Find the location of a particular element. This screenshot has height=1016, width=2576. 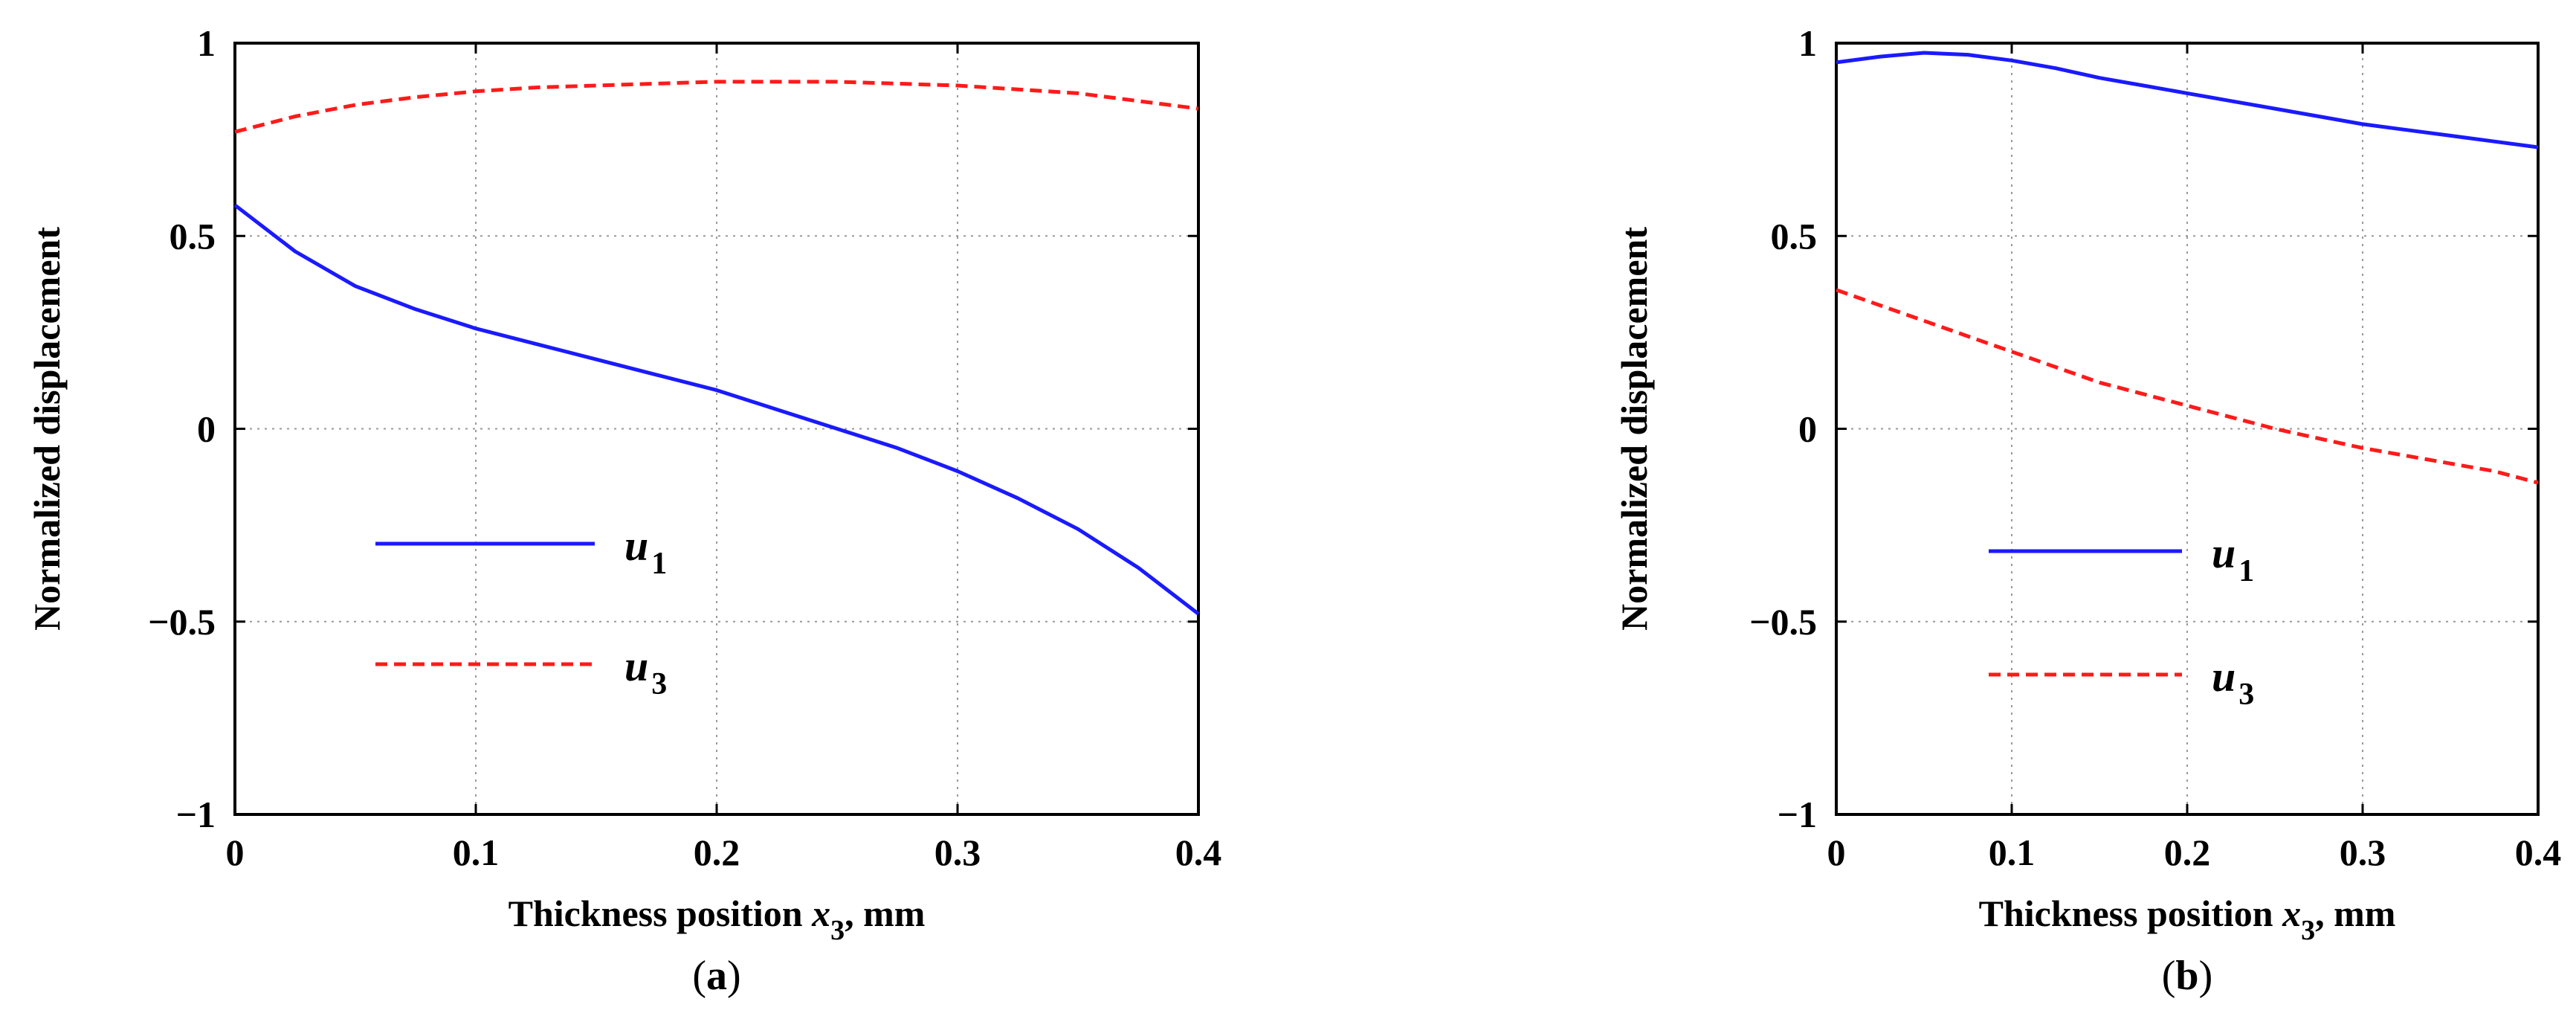

panel-caption: (a) is located at coordinates (716, 976).